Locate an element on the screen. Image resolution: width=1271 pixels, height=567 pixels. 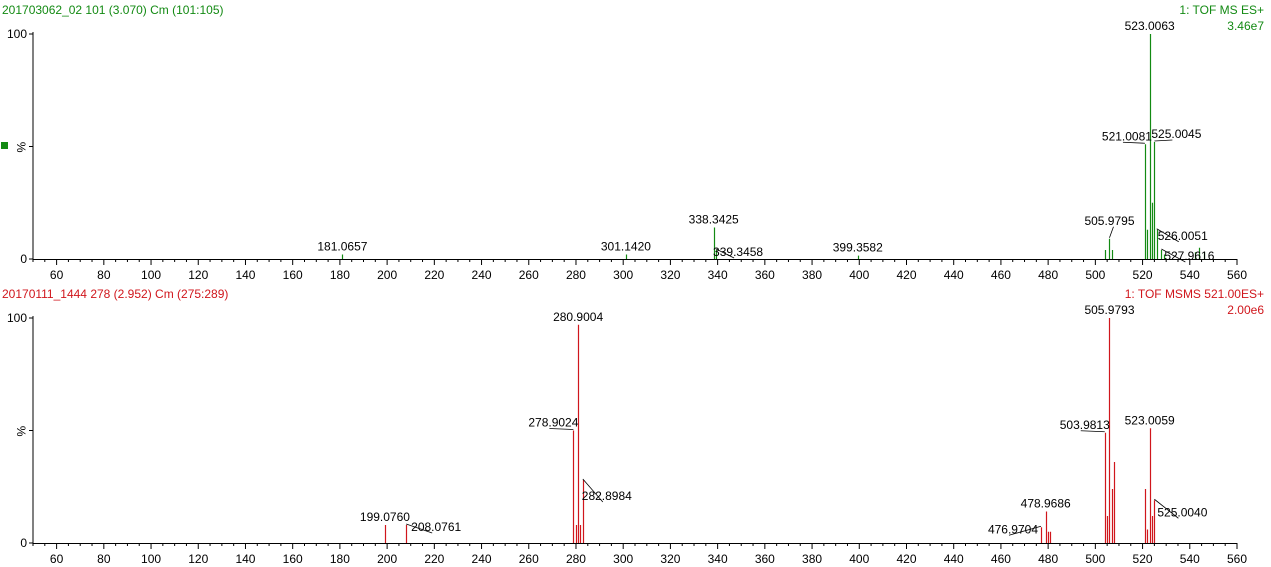
scan-function-label: 1: TOF MSMS 521.00ES+ is located at coordinates (1194, 294).